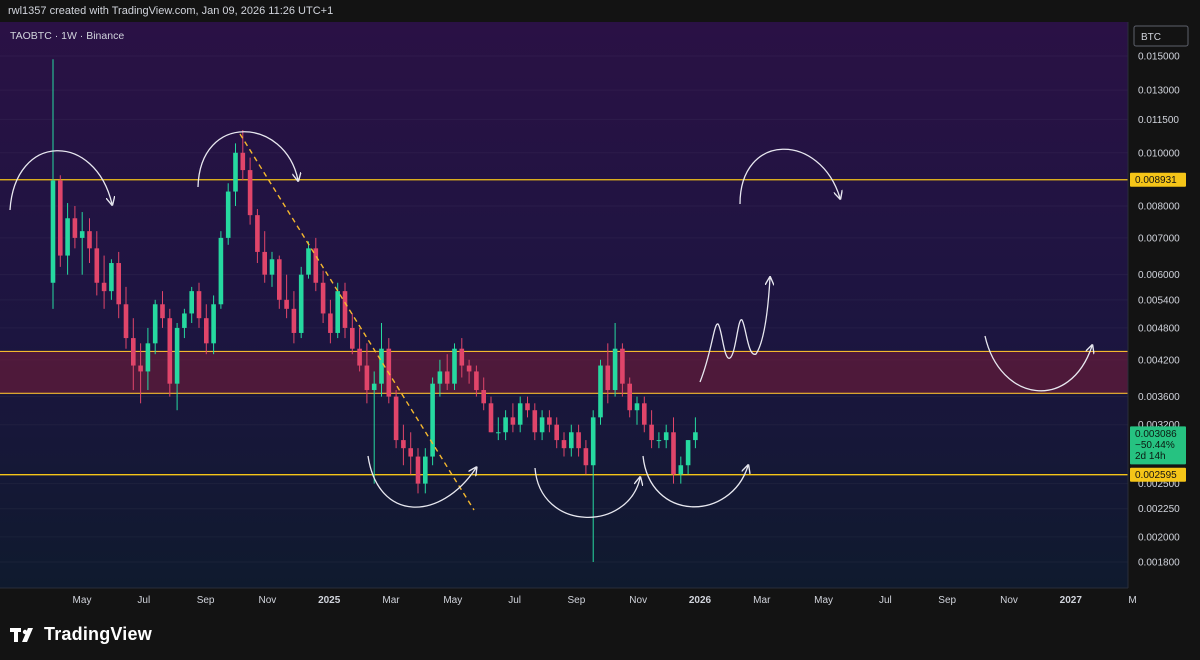 This screenshot has width=1200, height=660. I want to click on brand-name: TradingView, so click(98, 634).